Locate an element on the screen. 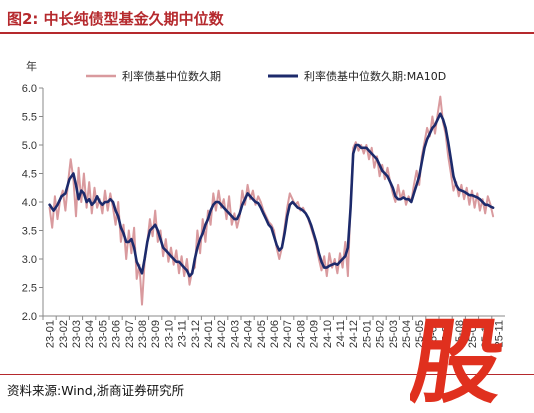 Image resolution: width=534 pixels, height=413 pixels. x-tick-label: 24-10 is located at coordinates (328, 334).